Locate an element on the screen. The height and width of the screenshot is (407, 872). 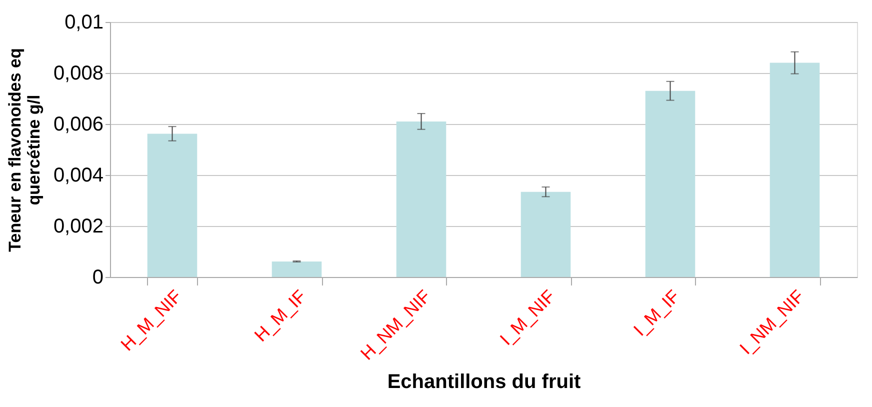
x-axis-title: Echantillons du fruit is located at coordinates (484, 381).